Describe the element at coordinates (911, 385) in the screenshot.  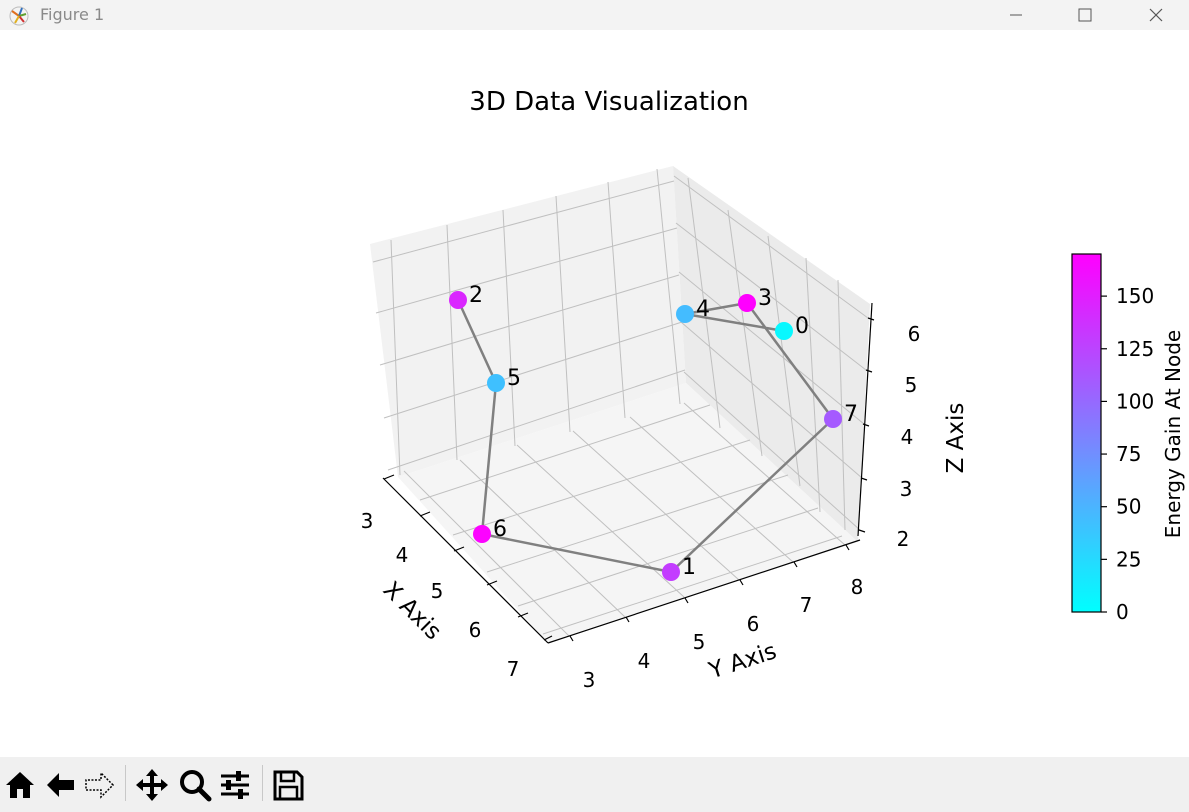
I see `z-tick-label: 5` at that location.